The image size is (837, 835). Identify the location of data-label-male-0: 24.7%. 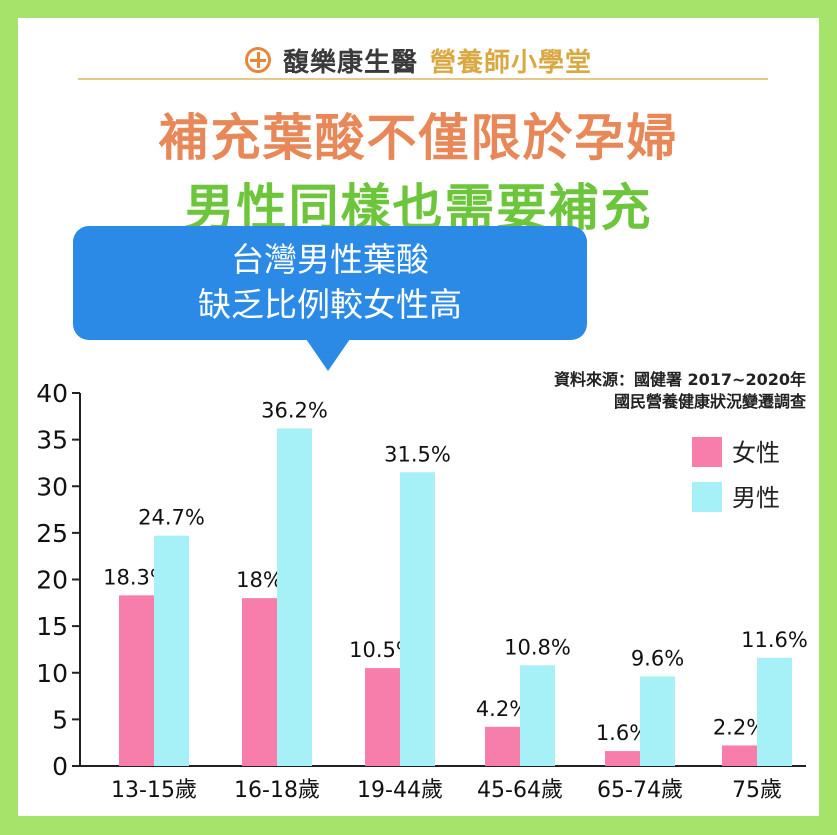
(171, 518).